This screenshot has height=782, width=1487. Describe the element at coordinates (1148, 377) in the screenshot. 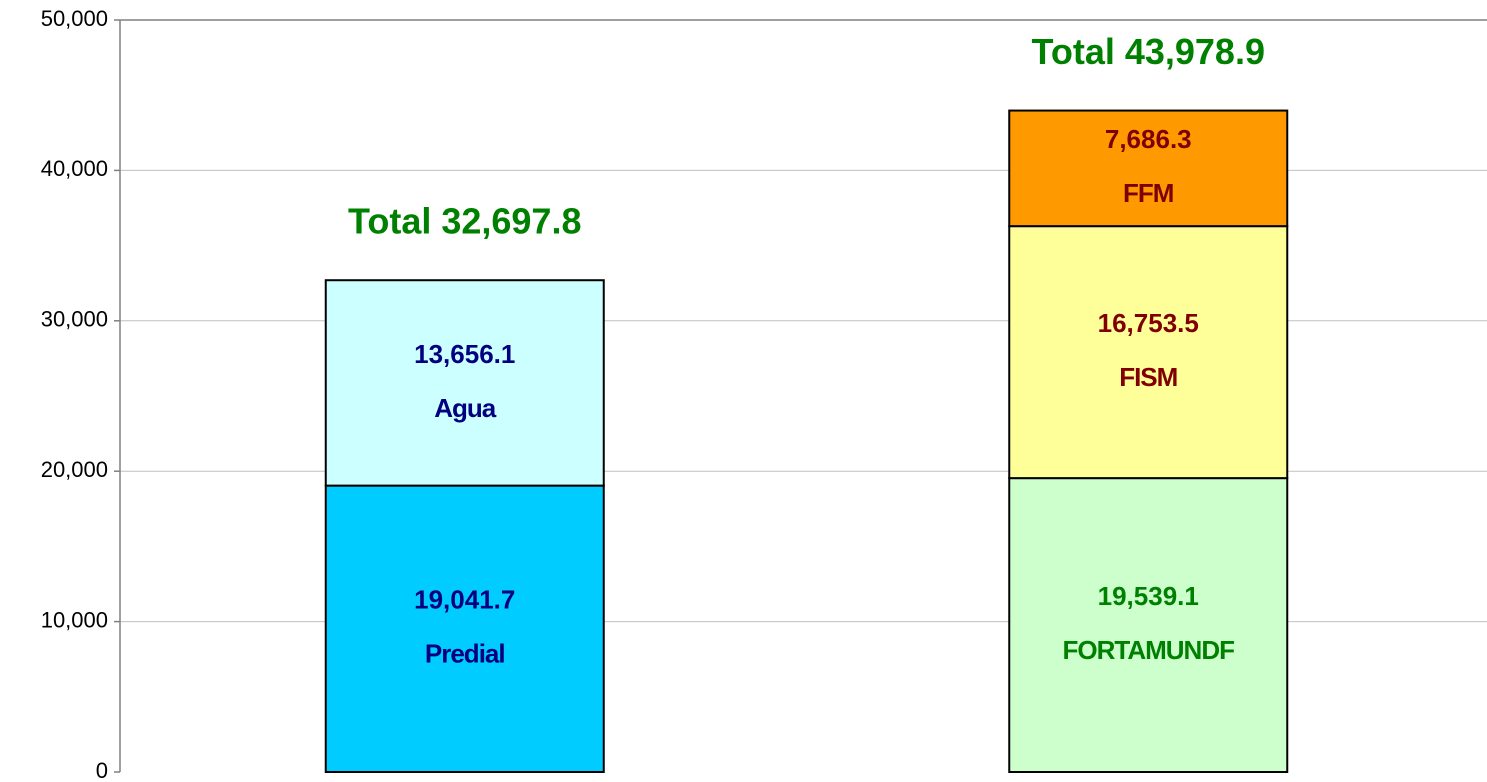

I see `segment-name: FISM` at that location.